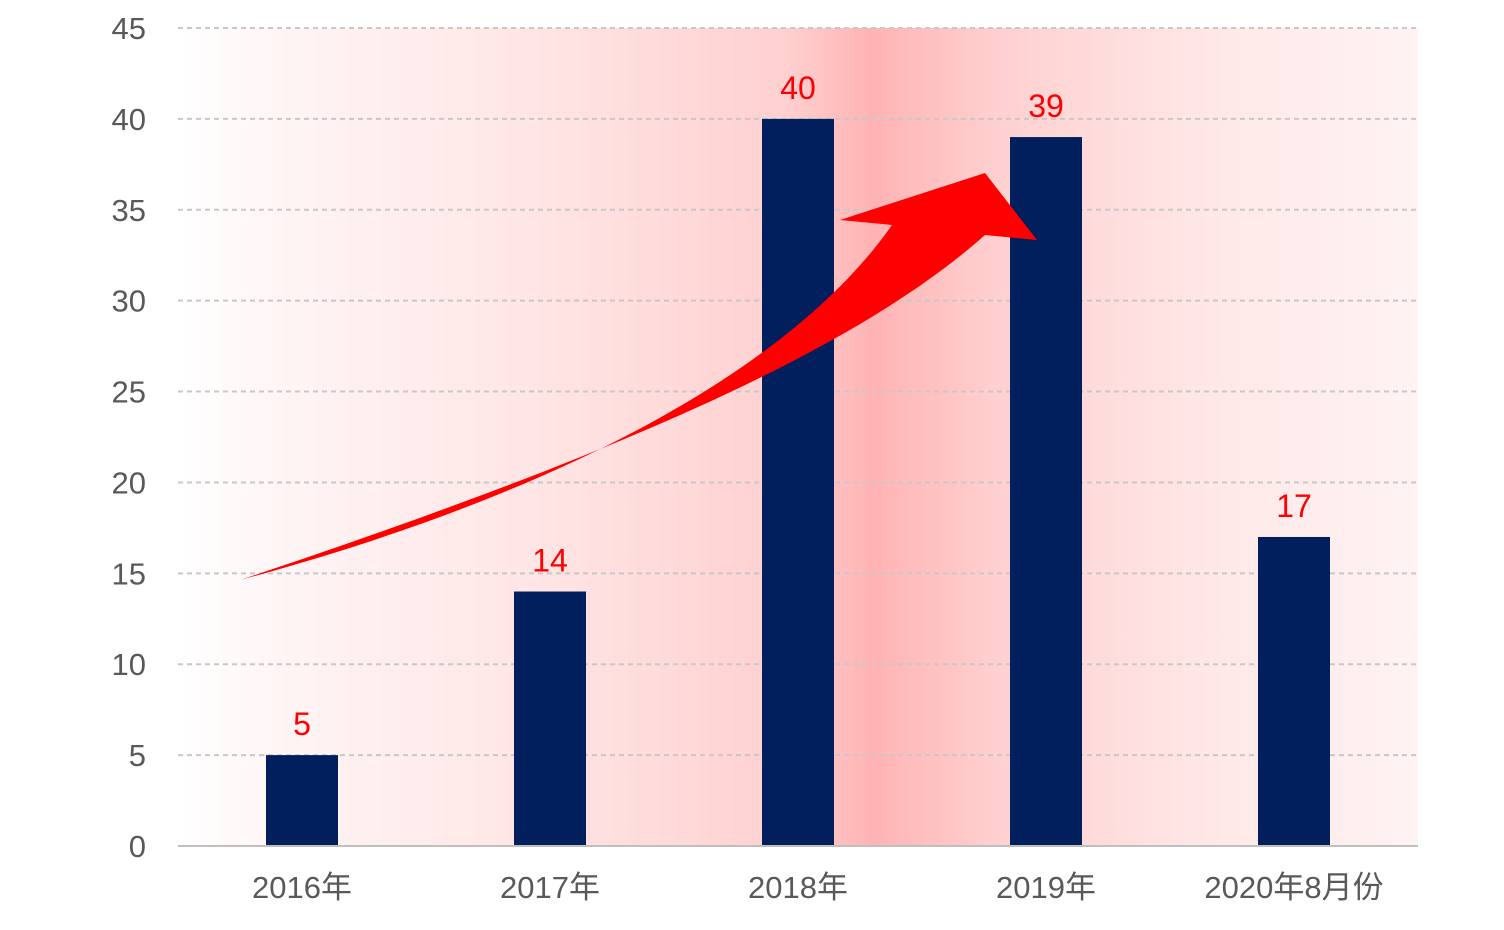 This screenshot has height=930, width=1504. Describe the element at coordinates (798, 88) in the screenshot. I see `data-label: 40` at that location.